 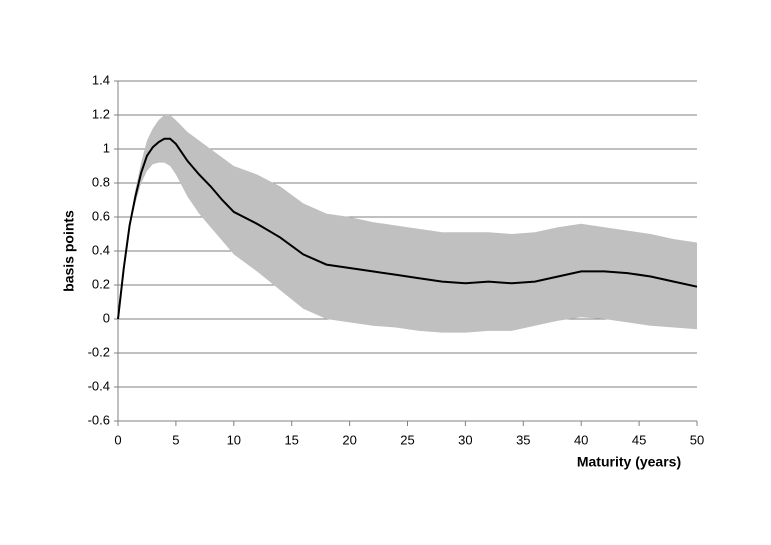 I want to click on y-tick-label: 0.6, so click(x=101, y=215).